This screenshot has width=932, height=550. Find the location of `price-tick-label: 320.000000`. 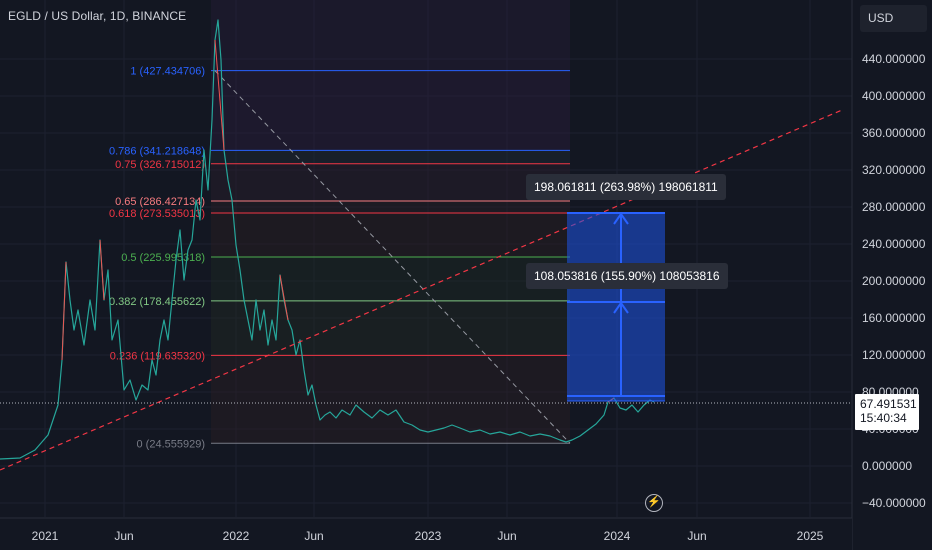

price-tick-label: 320.000000 is located at coordinates (894, 170).